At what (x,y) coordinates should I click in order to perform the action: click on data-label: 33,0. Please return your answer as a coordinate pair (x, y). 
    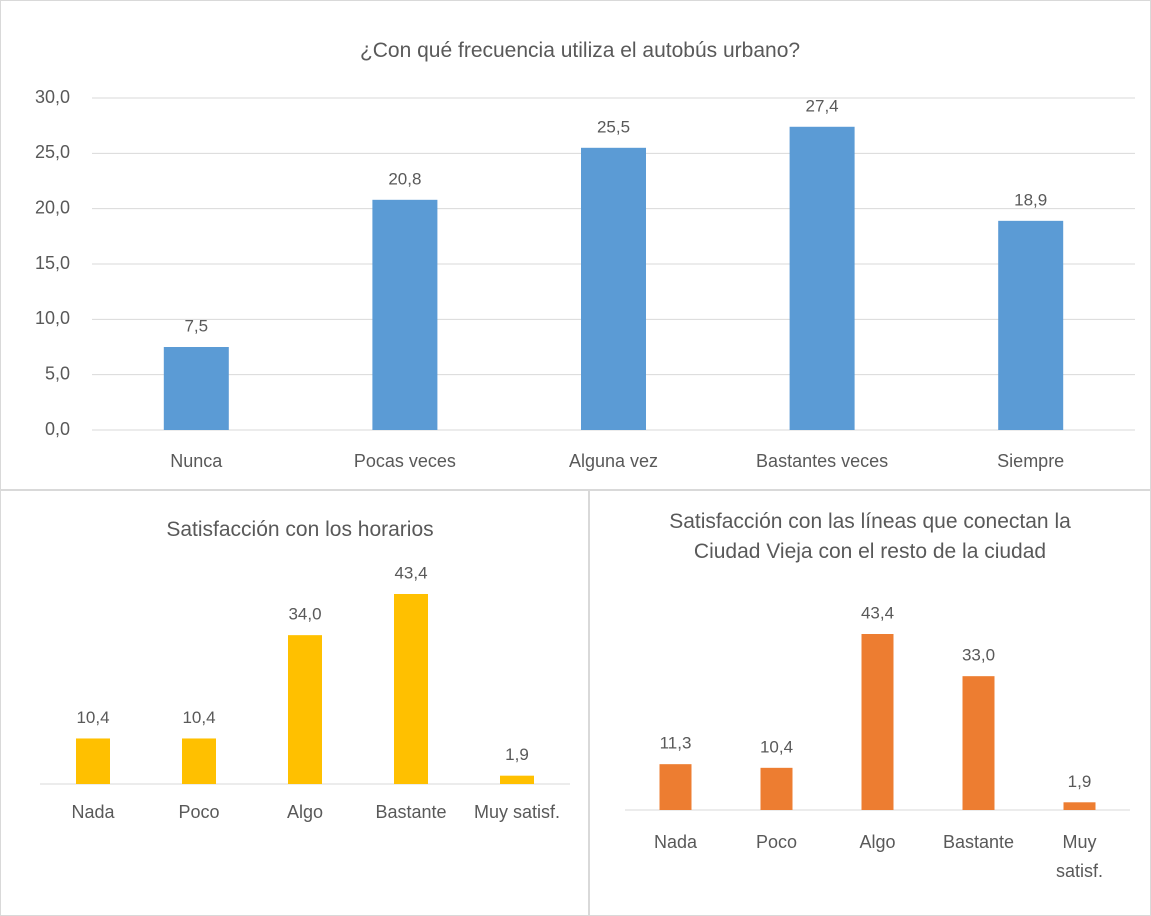
    Looking at the image, I should click on (978, 655).